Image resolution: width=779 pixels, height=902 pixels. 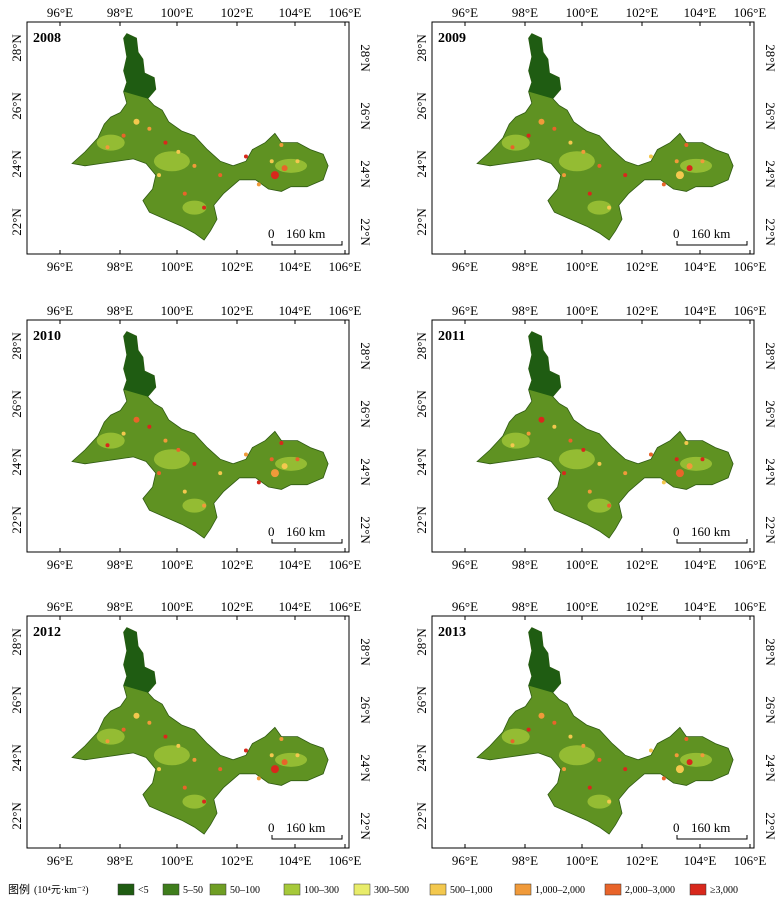 I want to click on latitude-tick-label-left: 26°N, so click(x=421, y=700).